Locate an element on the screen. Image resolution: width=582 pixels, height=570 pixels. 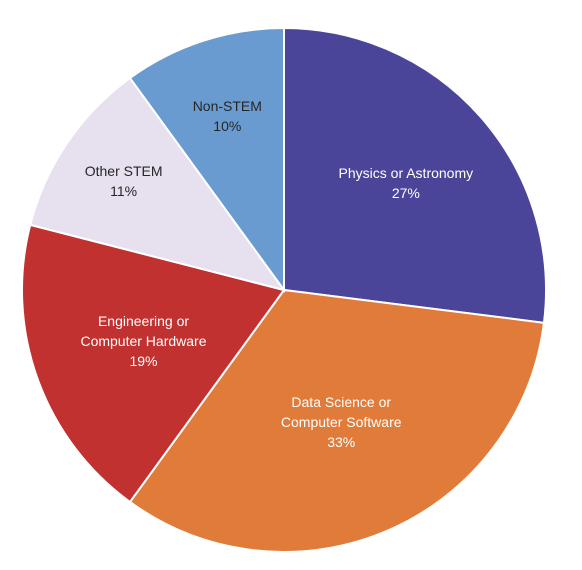
value-label: 33% is located at coordinates (341, 442).